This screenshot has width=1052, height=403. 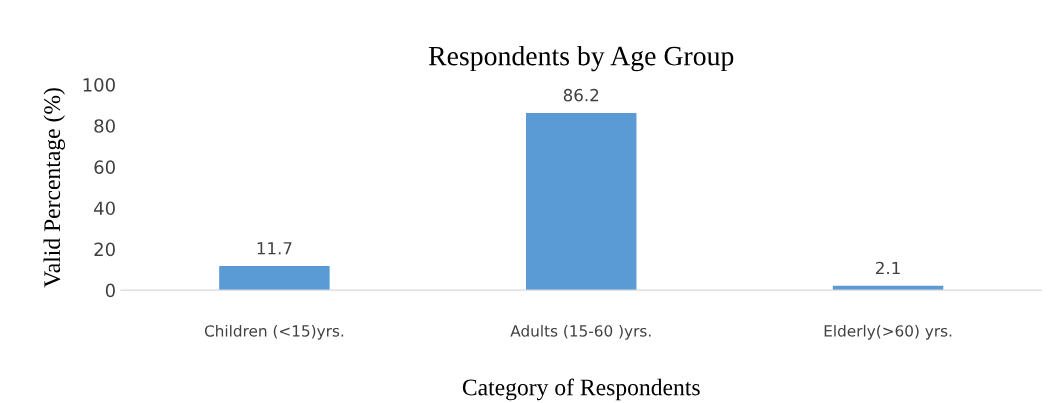 What do you see at coordinates (581, 389) in the screenshot?
I see `x-axis-title: Category of Respondents` at bounding box center [581, 389].